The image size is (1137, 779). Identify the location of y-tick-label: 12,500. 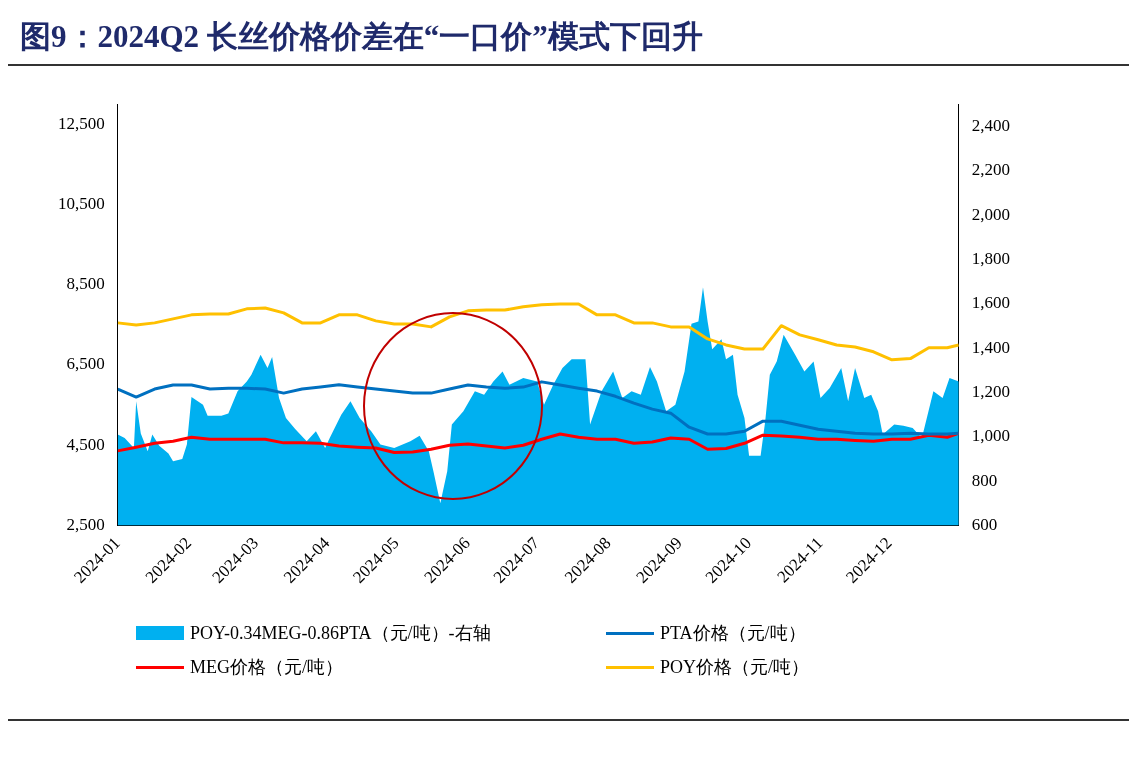
(81, 123).